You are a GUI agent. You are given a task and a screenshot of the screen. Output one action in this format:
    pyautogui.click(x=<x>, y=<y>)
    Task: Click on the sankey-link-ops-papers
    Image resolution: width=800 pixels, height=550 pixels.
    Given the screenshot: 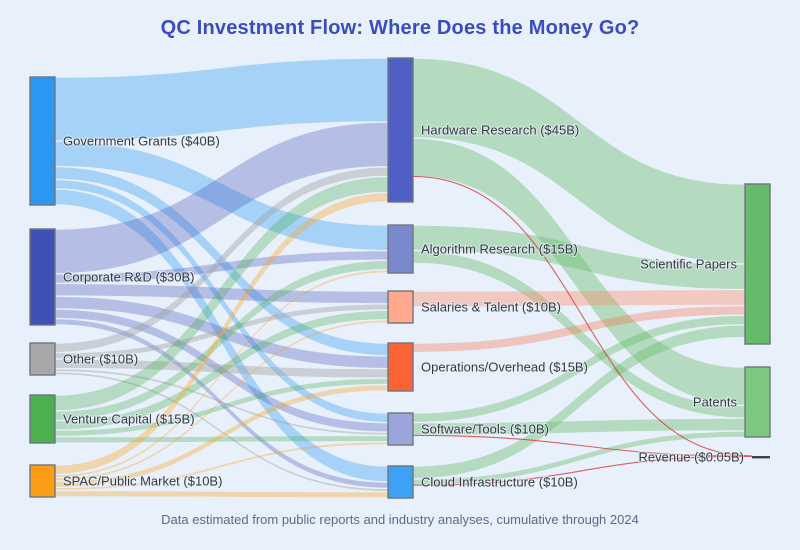 What is the action you would take?
    pyautogui.click(x=579, y=329)
    